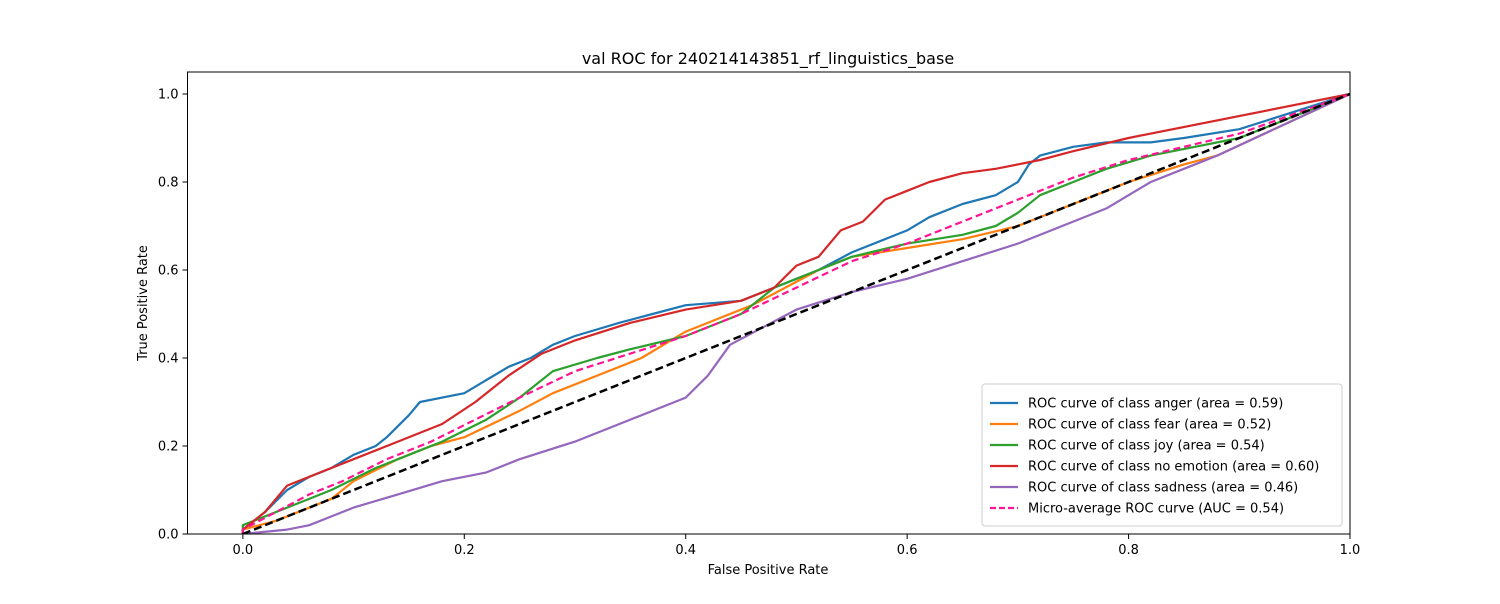 Image resolution: width=1500 pixels, height=604 pixels. What do you see at coordinates (1155, 404) in the screenshot?
I see `legend-label: ROC curve of class anger (area = 0.59)` at bounding box center [1155, 404].